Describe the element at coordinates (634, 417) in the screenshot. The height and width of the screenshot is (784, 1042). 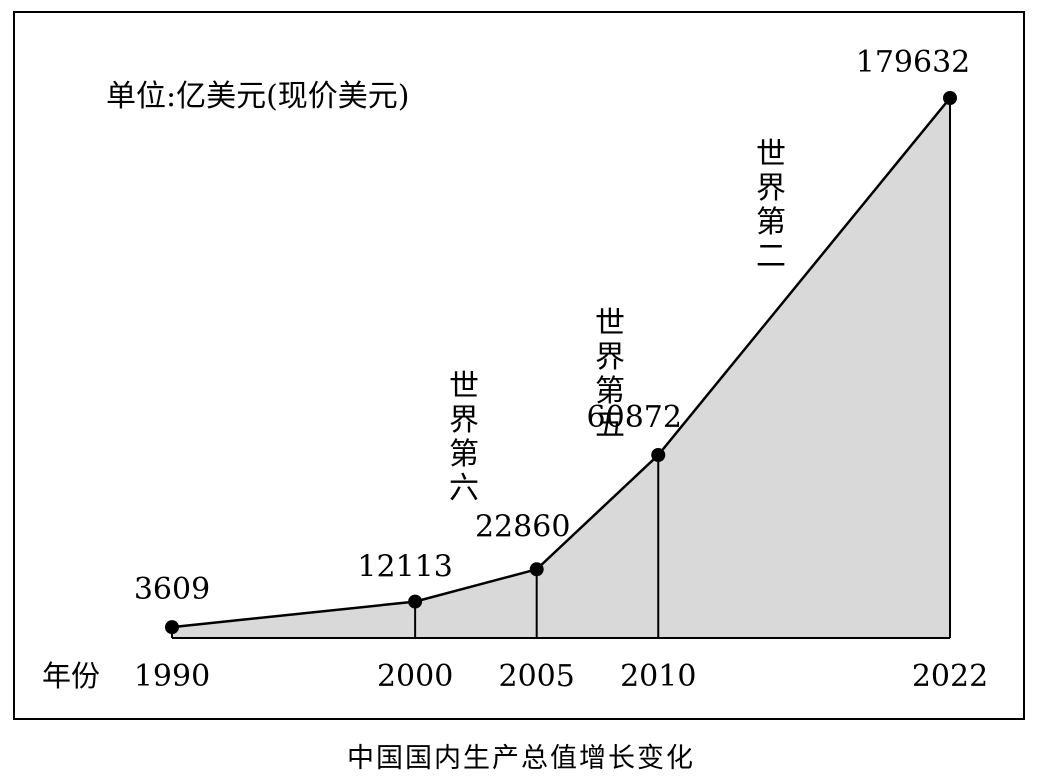
I see `data-label-2010: 60872` at that location.